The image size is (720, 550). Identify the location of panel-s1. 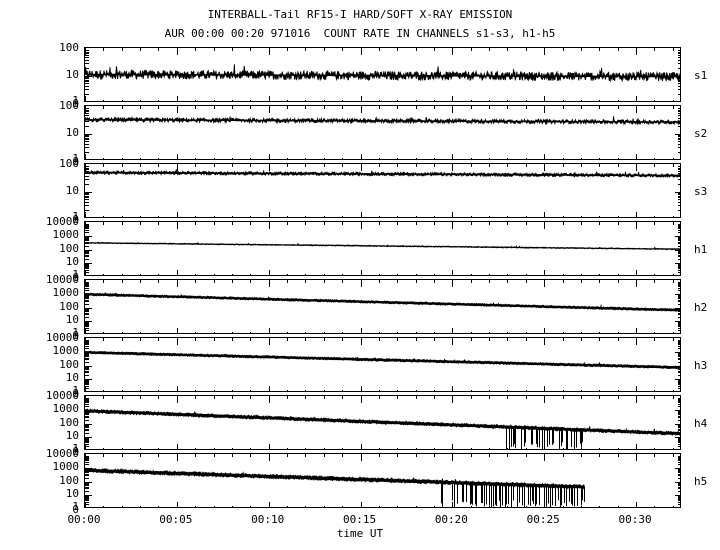
(382, 74).